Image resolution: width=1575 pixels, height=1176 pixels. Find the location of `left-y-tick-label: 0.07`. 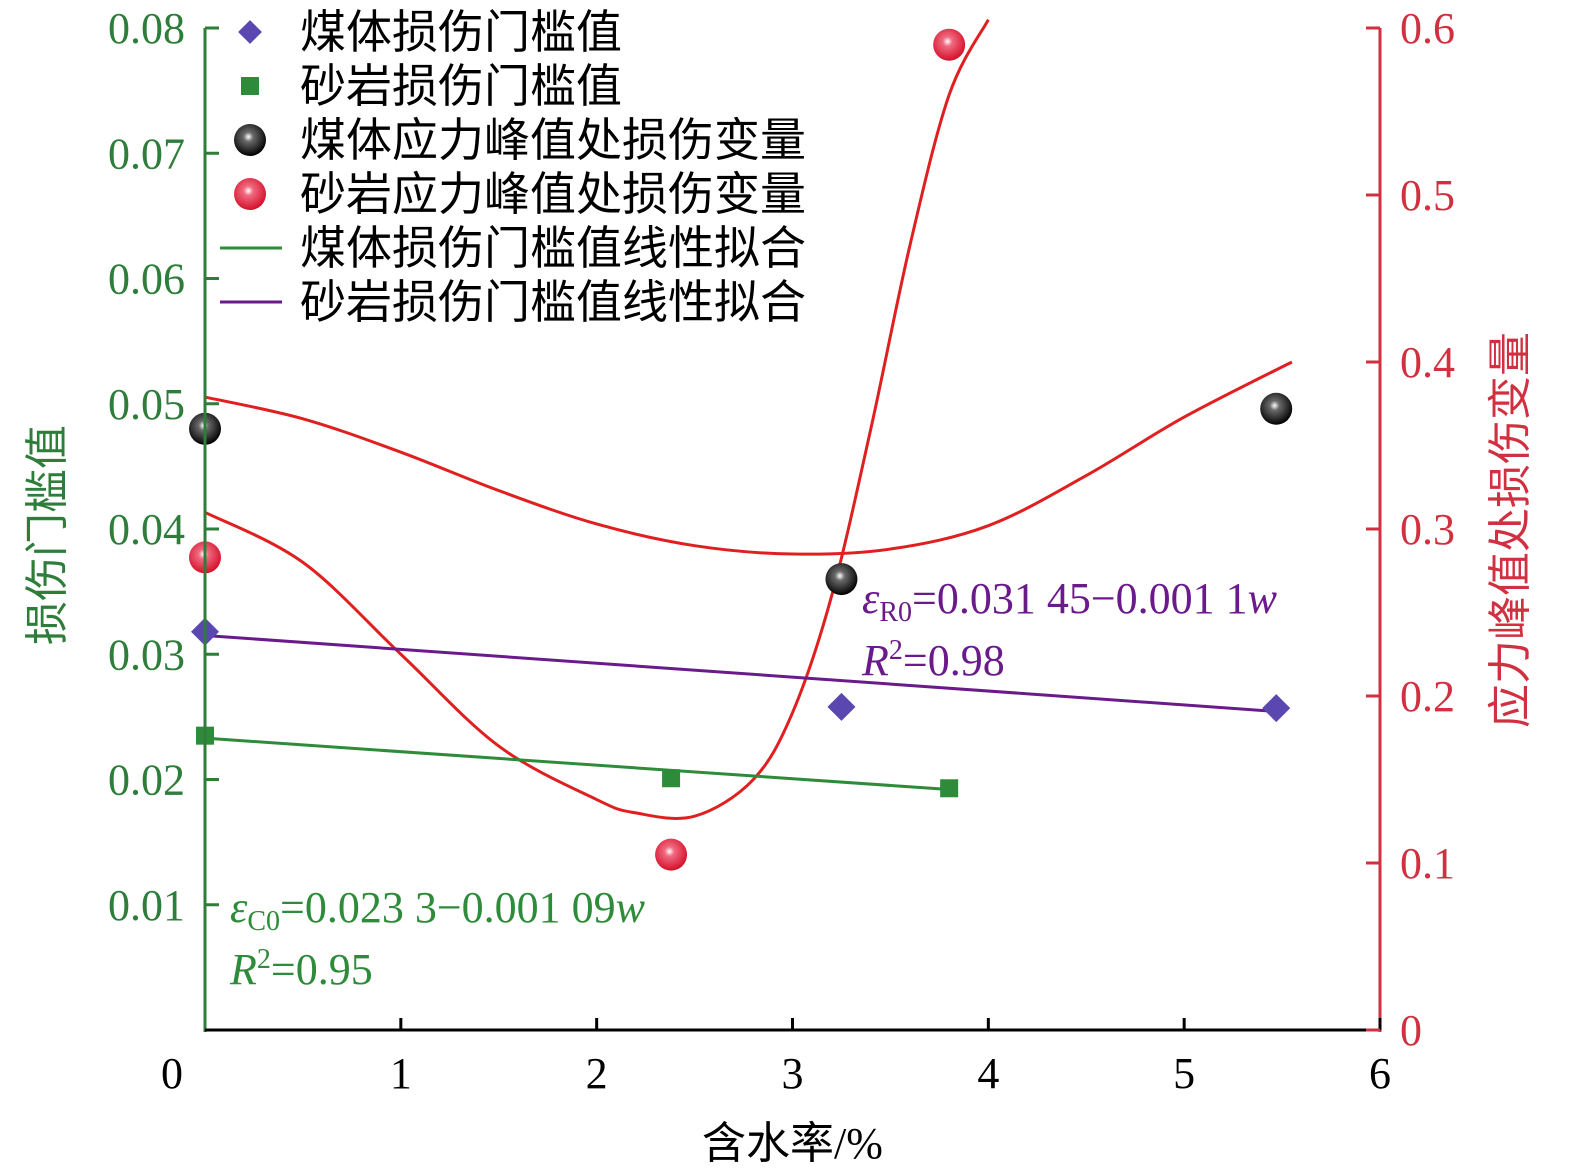

left-y-tick-label: 0.07 is located at coordinates (146, 153).